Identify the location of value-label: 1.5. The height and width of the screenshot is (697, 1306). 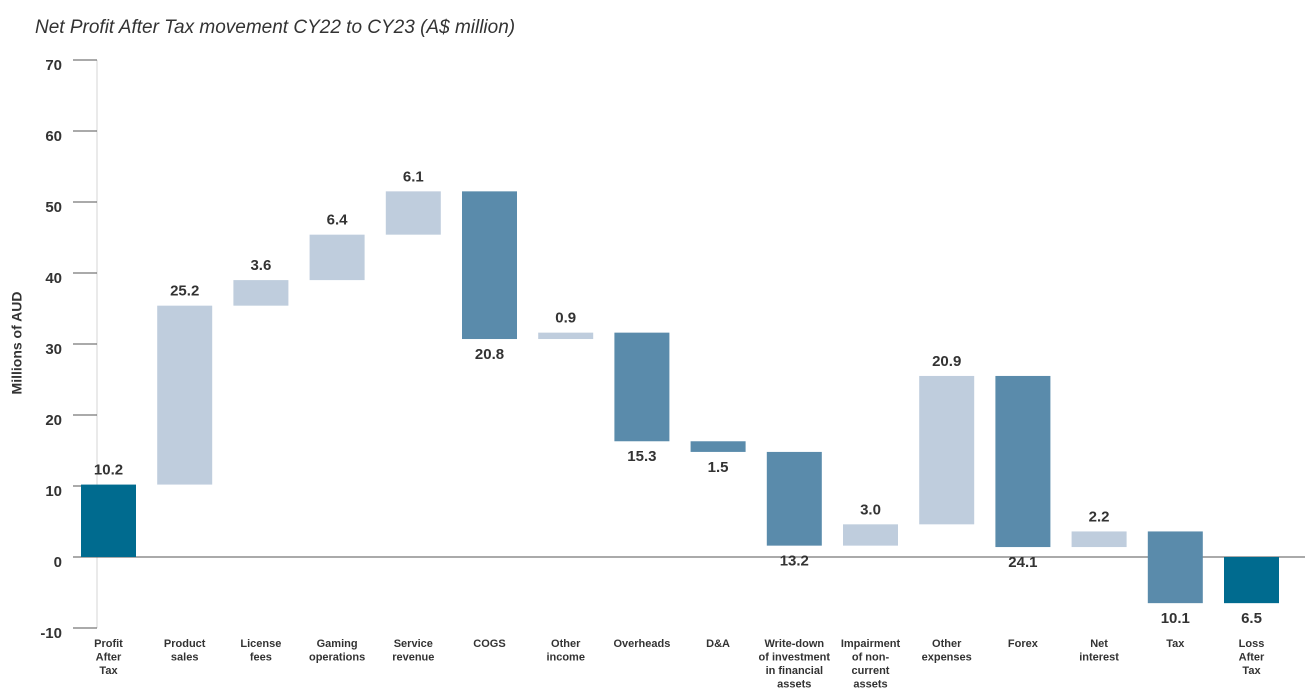
(718, 467).